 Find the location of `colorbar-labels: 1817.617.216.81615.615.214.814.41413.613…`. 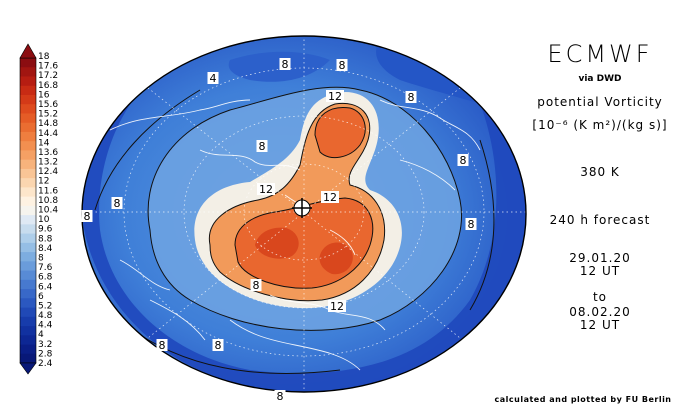

colorbar-labels: 1817.617.216.81615.615.214.814.41413.613… is located at coordinates (48, 210).